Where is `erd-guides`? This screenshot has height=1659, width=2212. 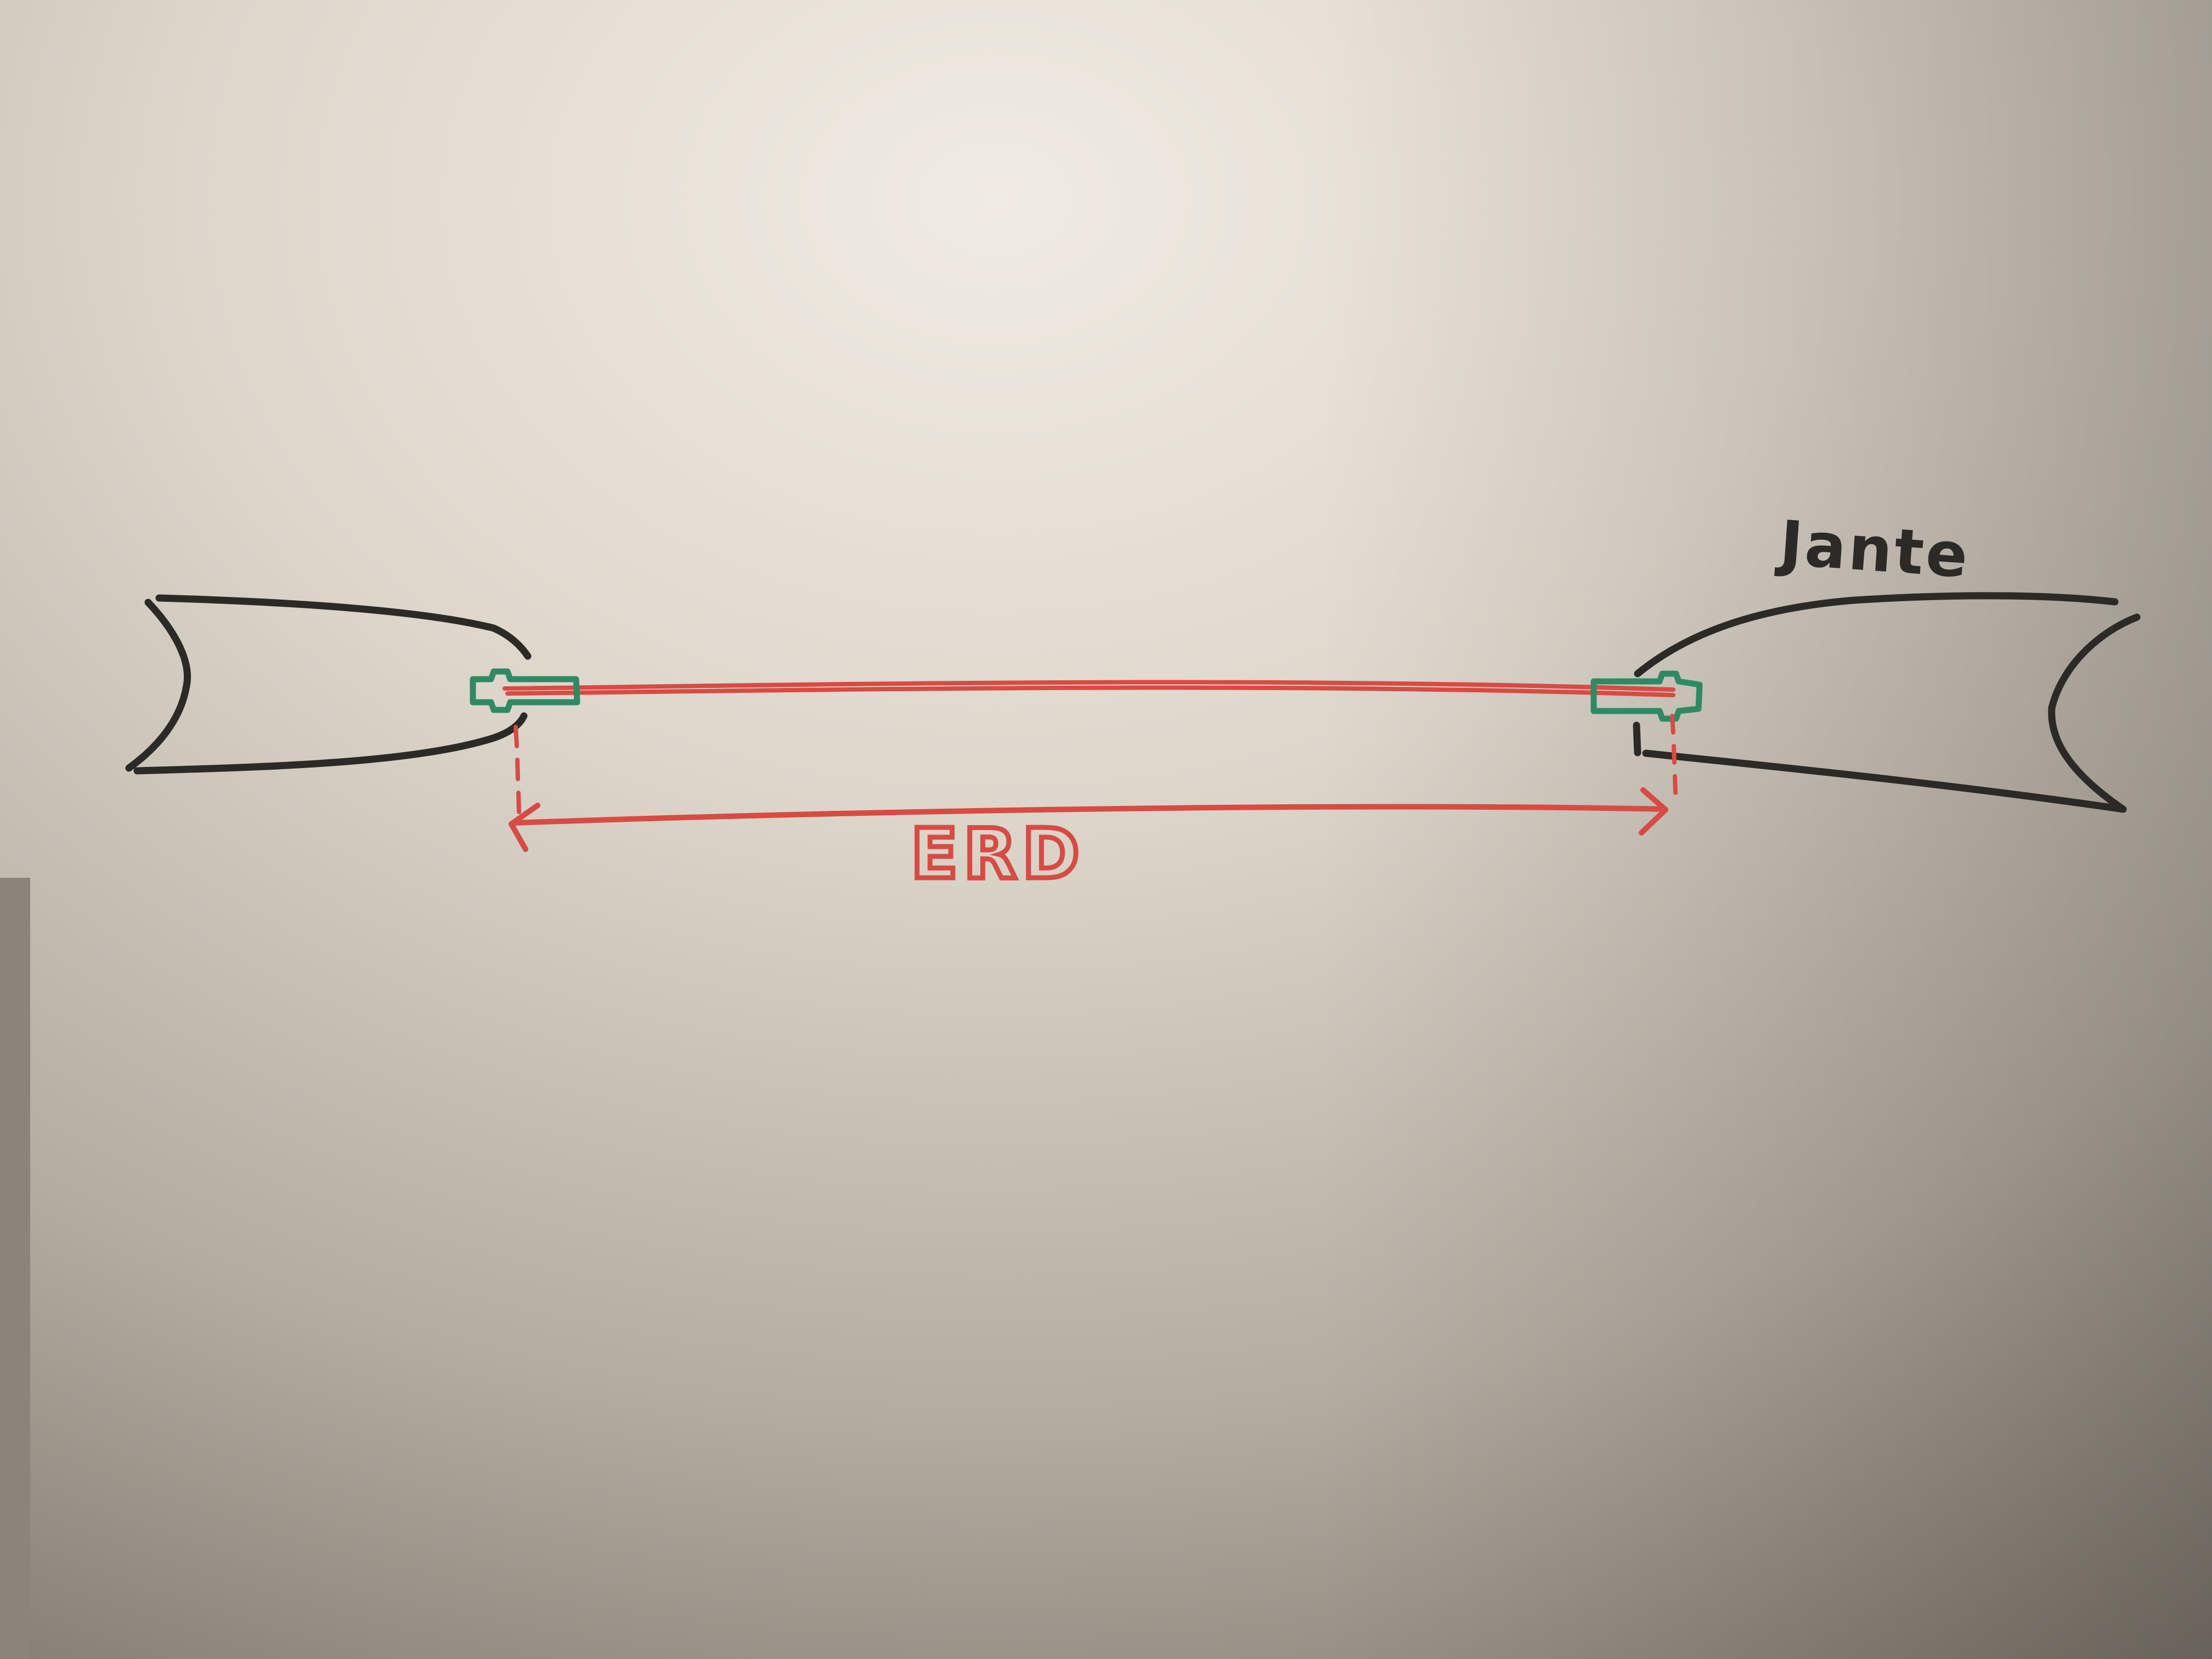 erd-guides is located at coordinates (1096, 764).